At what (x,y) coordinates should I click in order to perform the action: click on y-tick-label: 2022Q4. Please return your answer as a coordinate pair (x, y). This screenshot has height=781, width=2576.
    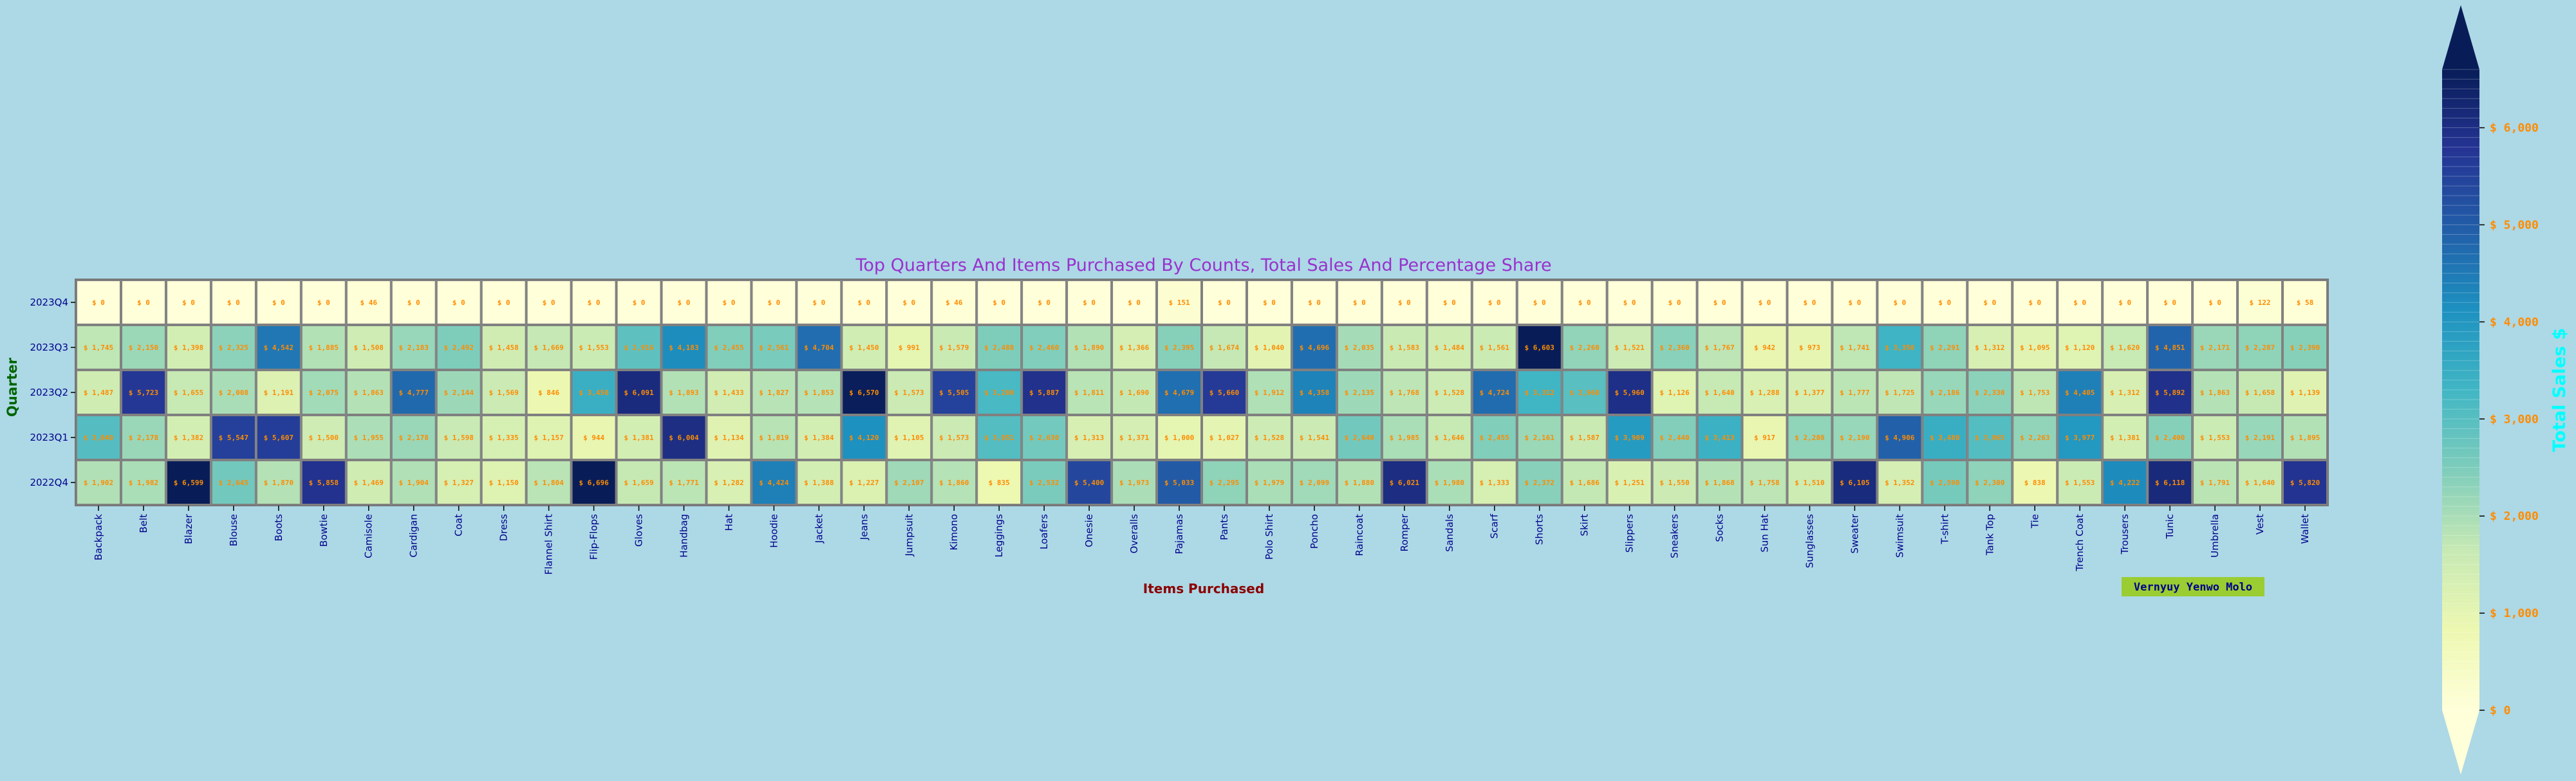
    Looking at the image, I should click on (49, 482).